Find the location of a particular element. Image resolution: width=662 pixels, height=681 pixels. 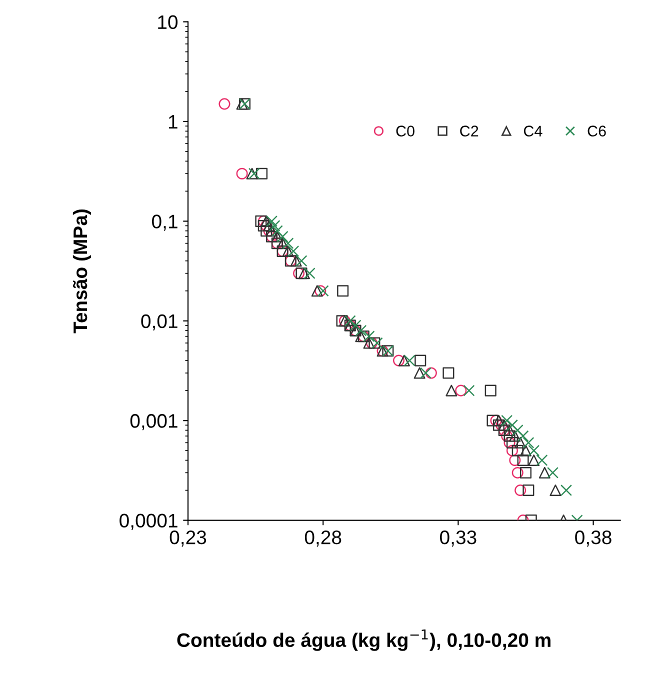

x-tick-label: 0,38 is located at coordinates (593, 538).